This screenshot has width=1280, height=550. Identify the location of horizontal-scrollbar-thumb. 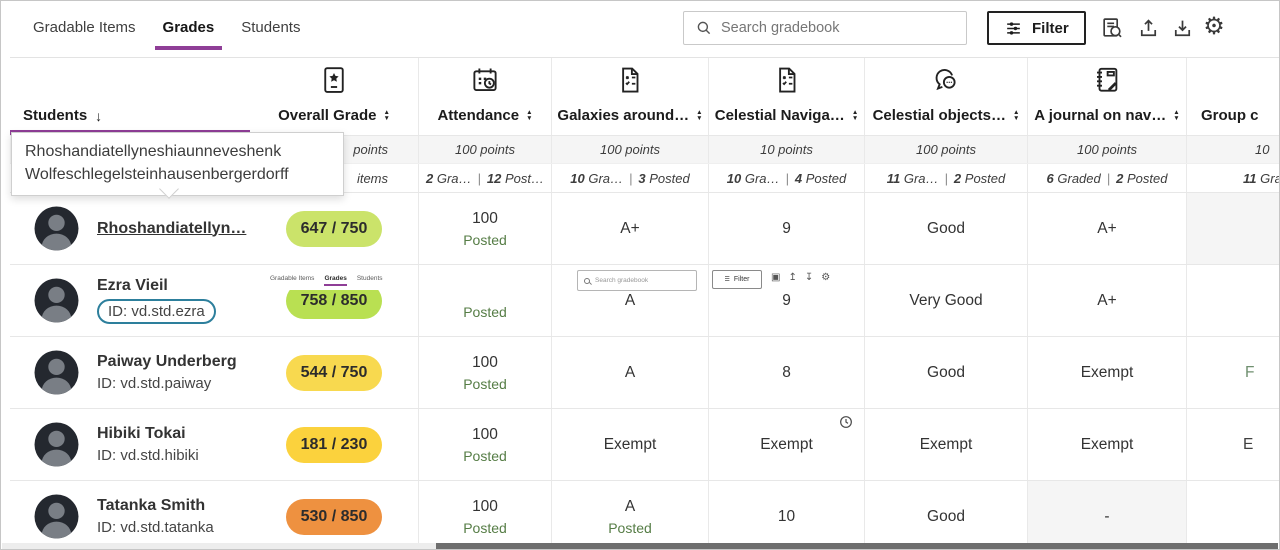
(857, 546).